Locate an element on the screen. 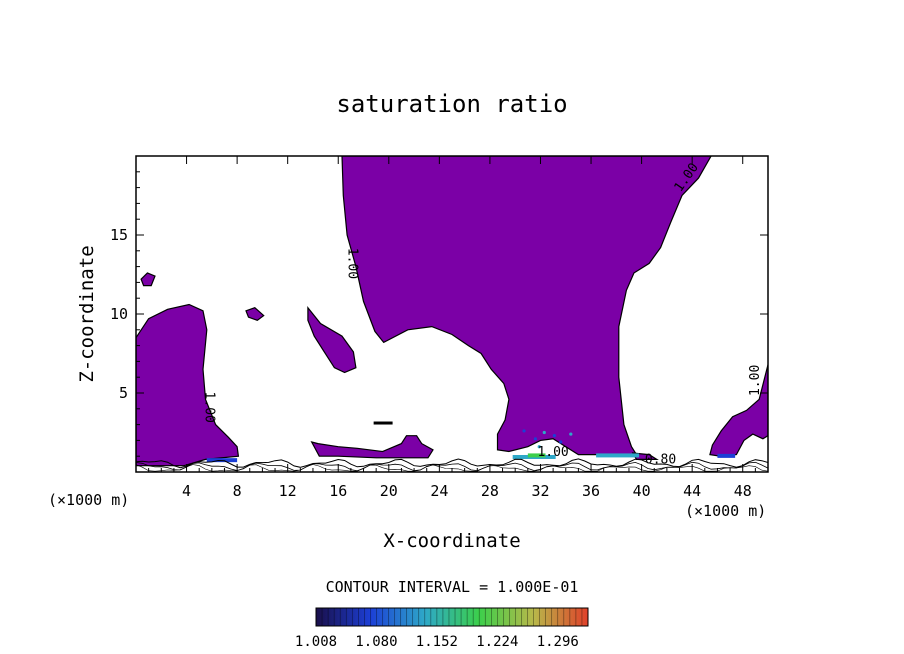 Image resolution: width=904 pixels, height=654 pixels. x-tick-label-20: 20 is located at coordinates (389, 491).